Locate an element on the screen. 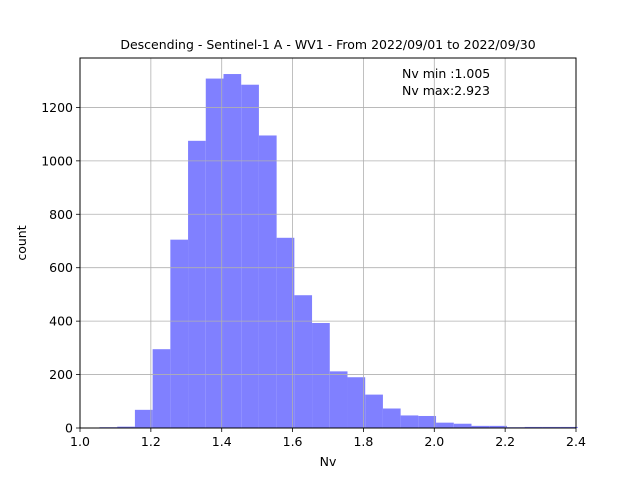 The width and height of the screenshot is (640, 480). x-tick-label: 1.8 is located at coordinates (363, 441).